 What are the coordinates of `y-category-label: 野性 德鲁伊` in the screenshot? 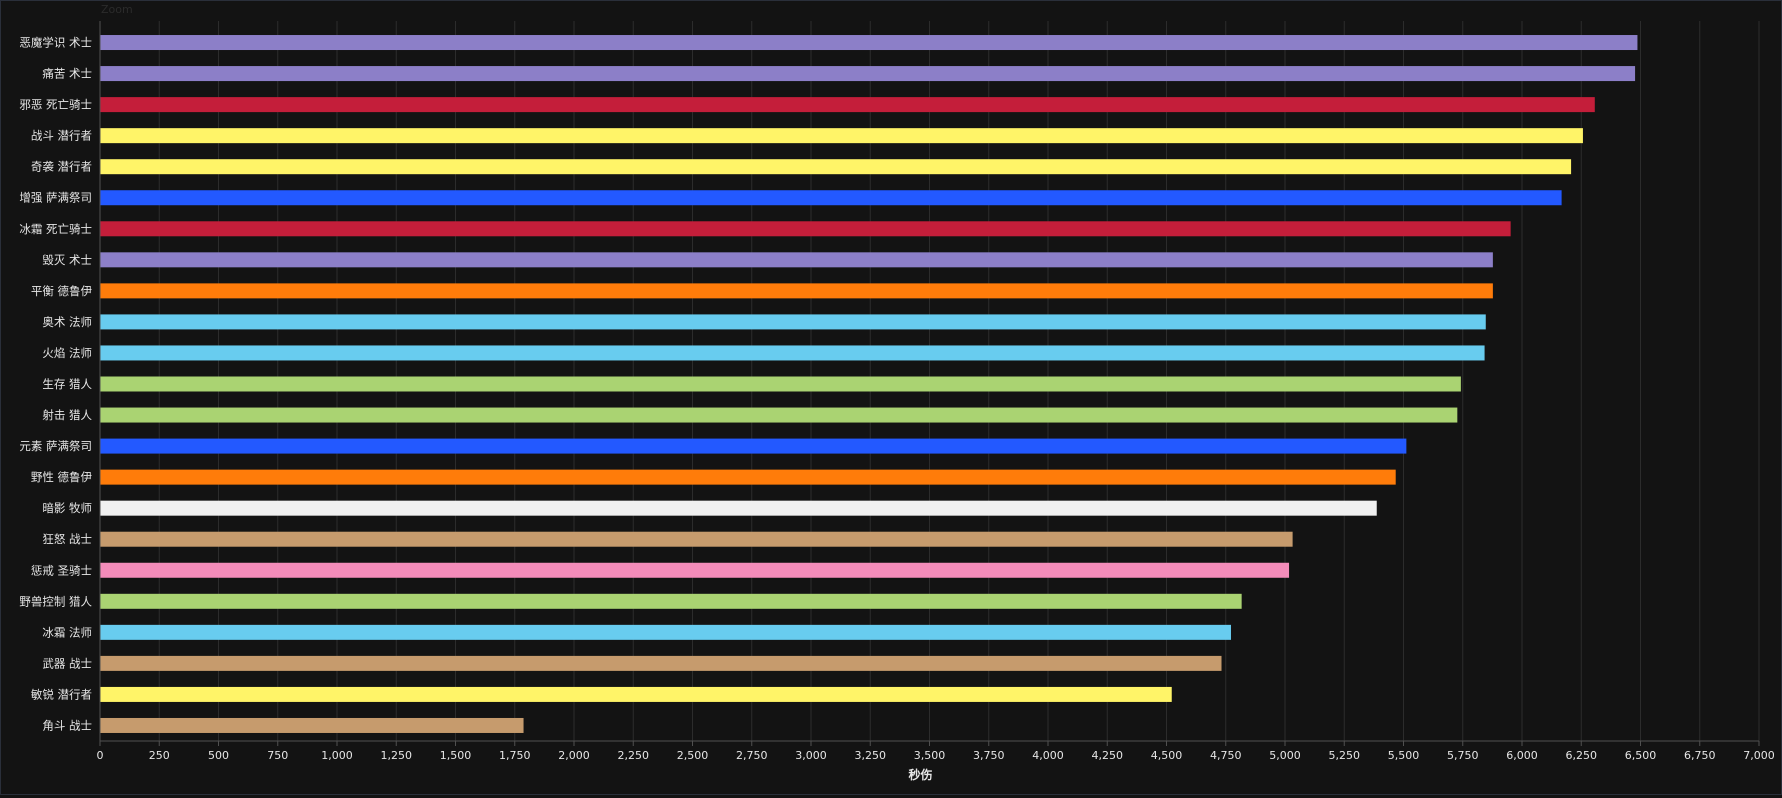 It's located at (62, 477).